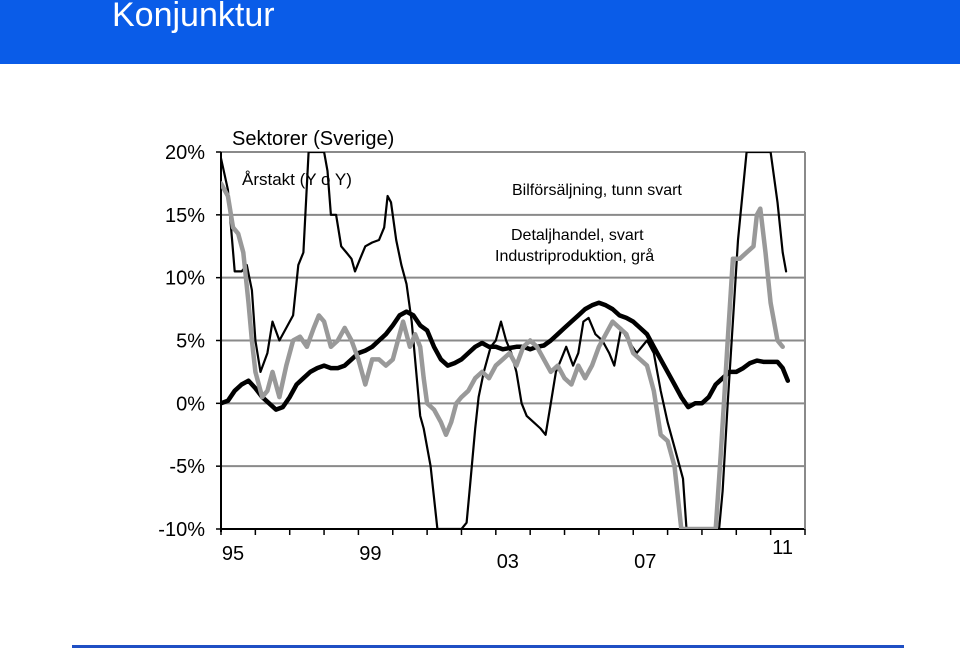 This screenshot has height=651, width=960. Describe the element at coordinates (597, 190) in the screenshot. I see `legend-entry-bil: Bilförsäljning, tunn svart` at that location.